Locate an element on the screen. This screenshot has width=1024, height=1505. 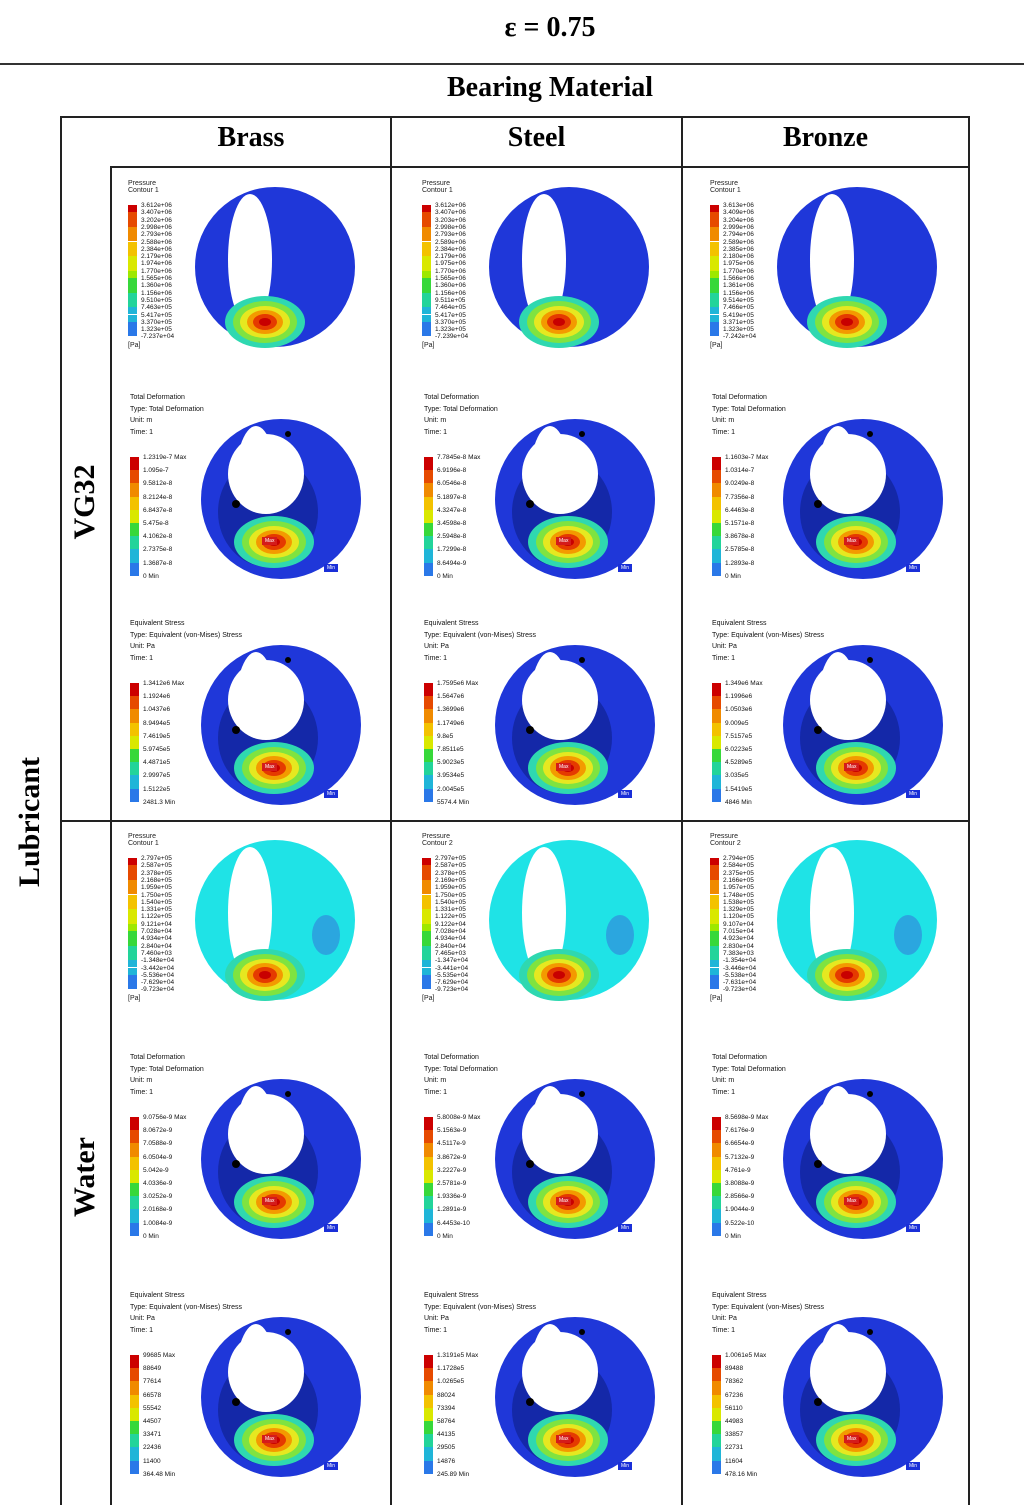
legend-value: 2.180e+06 is located at coordinates (738, 257).